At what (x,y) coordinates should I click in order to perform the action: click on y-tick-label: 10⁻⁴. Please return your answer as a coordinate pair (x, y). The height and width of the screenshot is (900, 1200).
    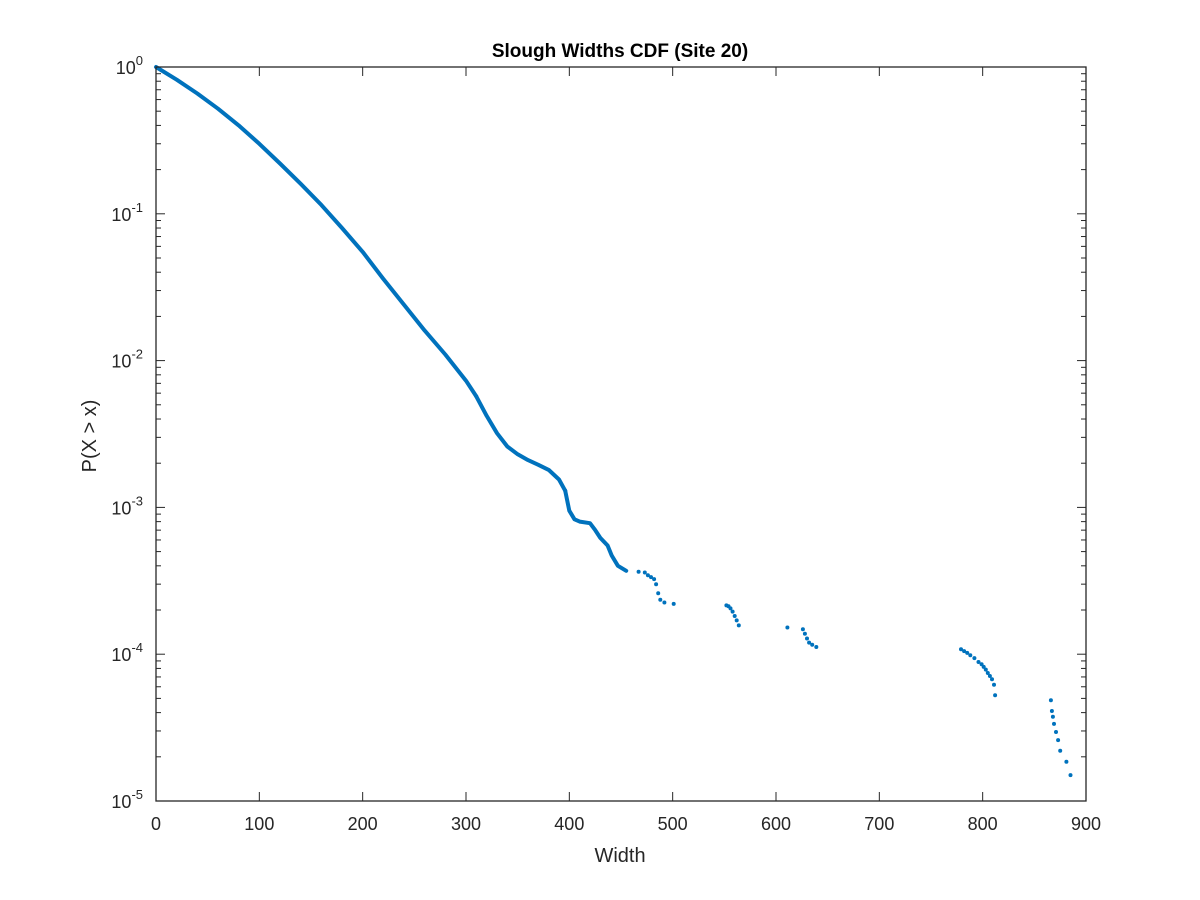
    Looking at the image, I should click on (127, 652).